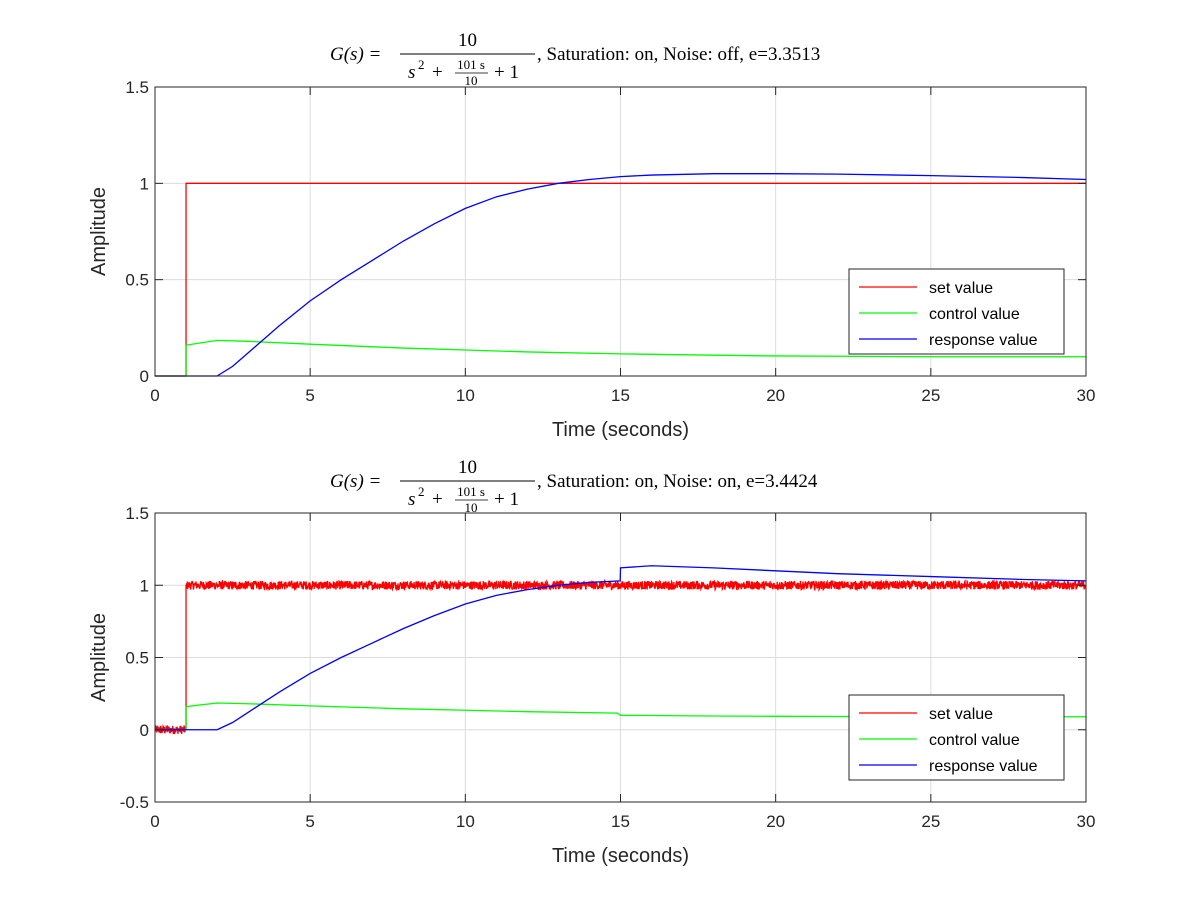  I want to click on title-suffix: , Saturation: on, Noise: on, e=3.4424, so click(677, 481).